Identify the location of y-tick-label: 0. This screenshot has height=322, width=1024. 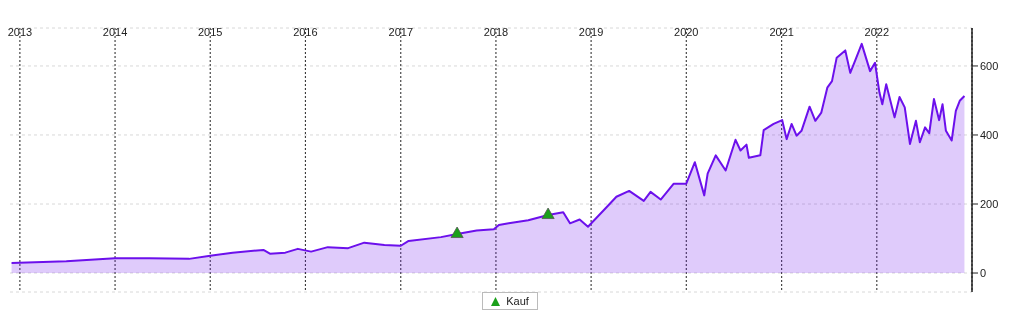
(983, 272).